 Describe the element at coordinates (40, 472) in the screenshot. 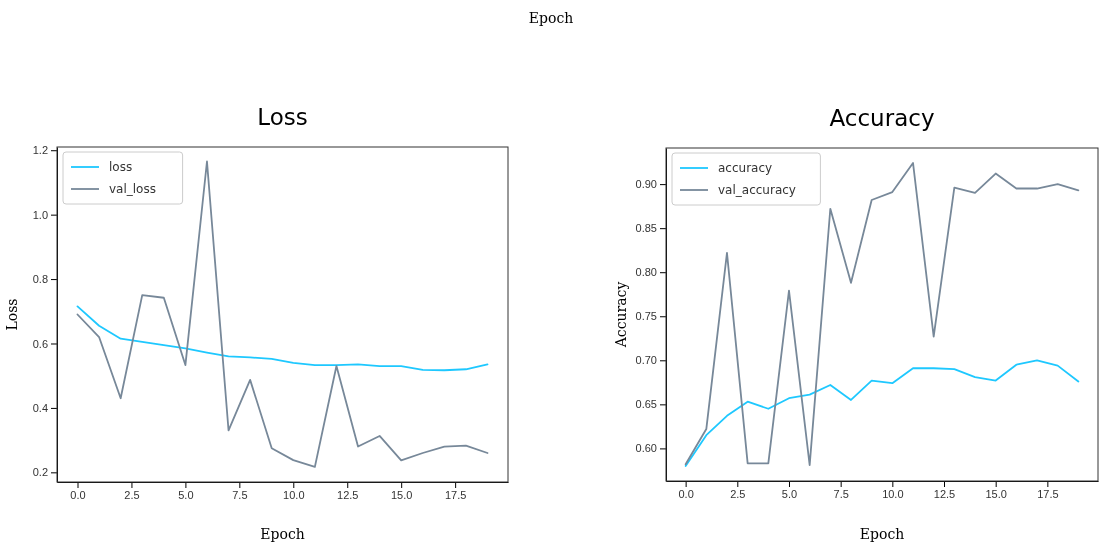

I see `y-tick-label: 0.2` at that location.